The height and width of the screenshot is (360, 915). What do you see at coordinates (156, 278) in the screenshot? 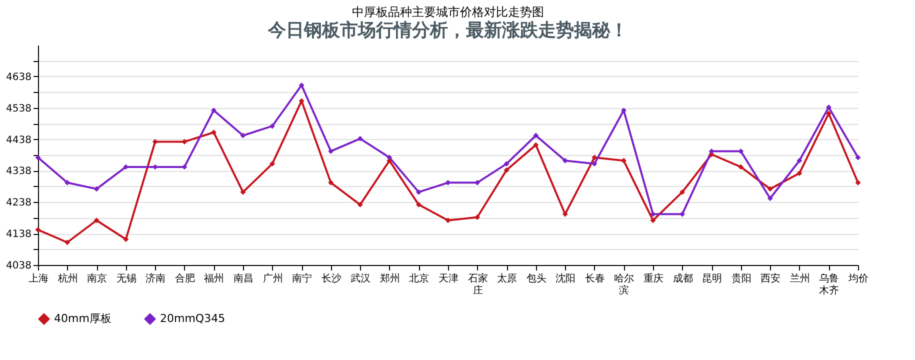
I see `x-tick-label: 济南` at bounding box center [156, 278].